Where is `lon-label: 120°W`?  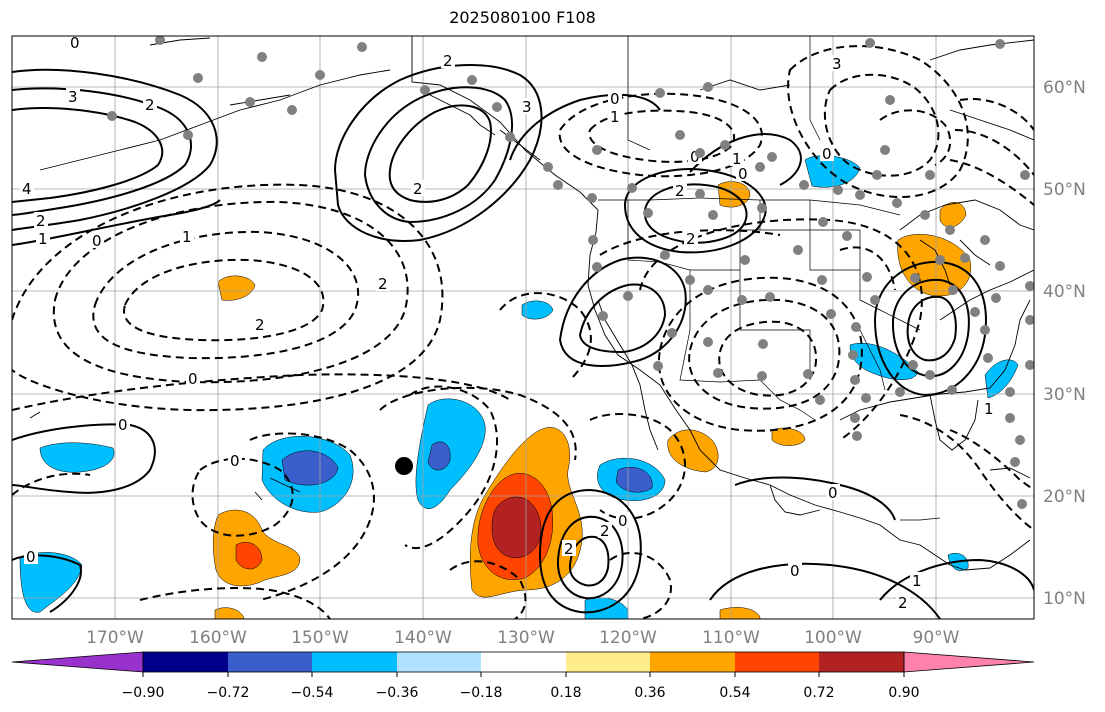
lon-label: 120°W is located at coordinates (628, 638).